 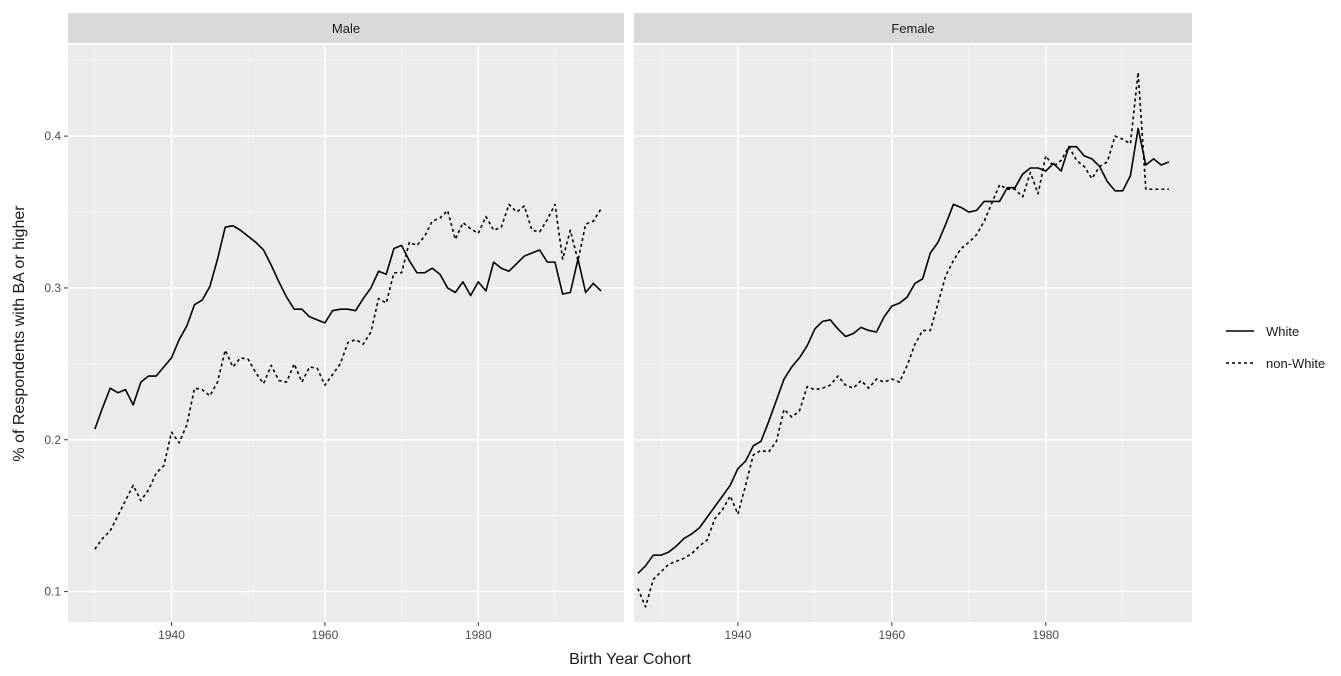 I want to click on y-tick-label: 0.4, so click(x=52, y=136).